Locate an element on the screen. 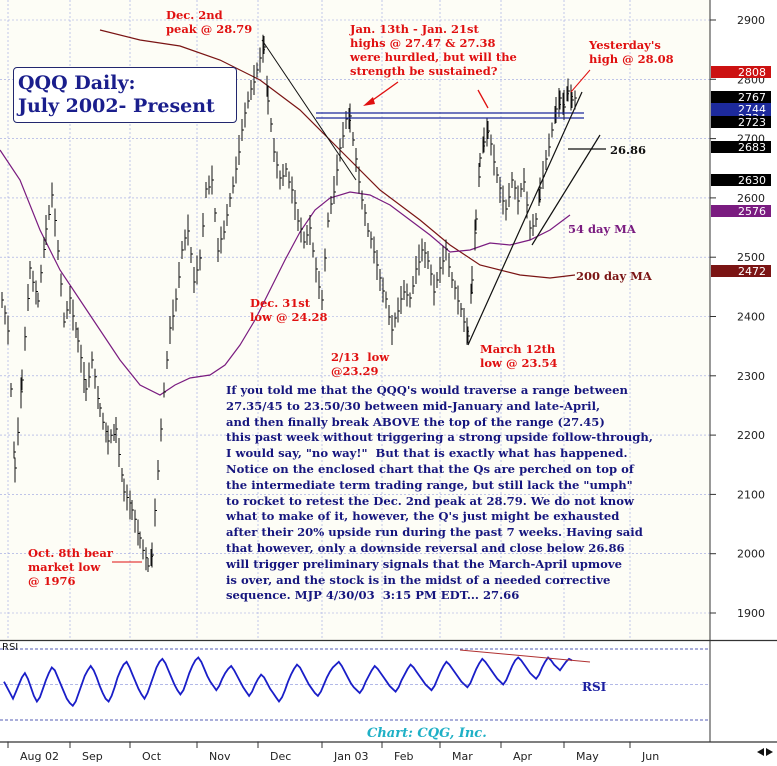 Image resolution: width=777 pixels, height=766 pixels. yesterday-callout-line is located at coordinates (580, 81).